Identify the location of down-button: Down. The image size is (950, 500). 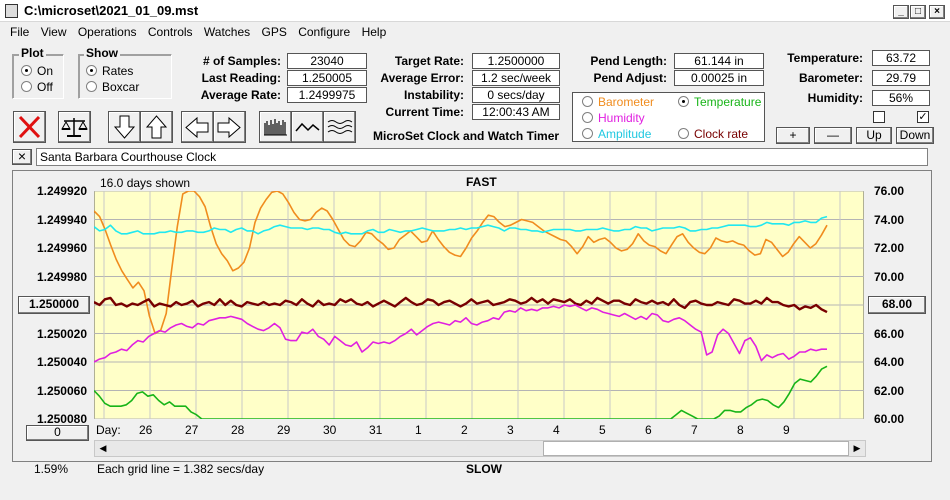
(915, 135).